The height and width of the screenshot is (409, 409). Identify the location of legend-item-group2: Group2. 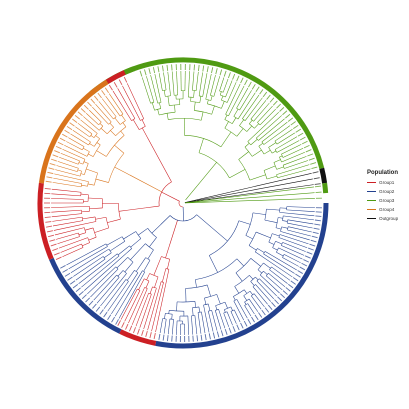
(388, 191).